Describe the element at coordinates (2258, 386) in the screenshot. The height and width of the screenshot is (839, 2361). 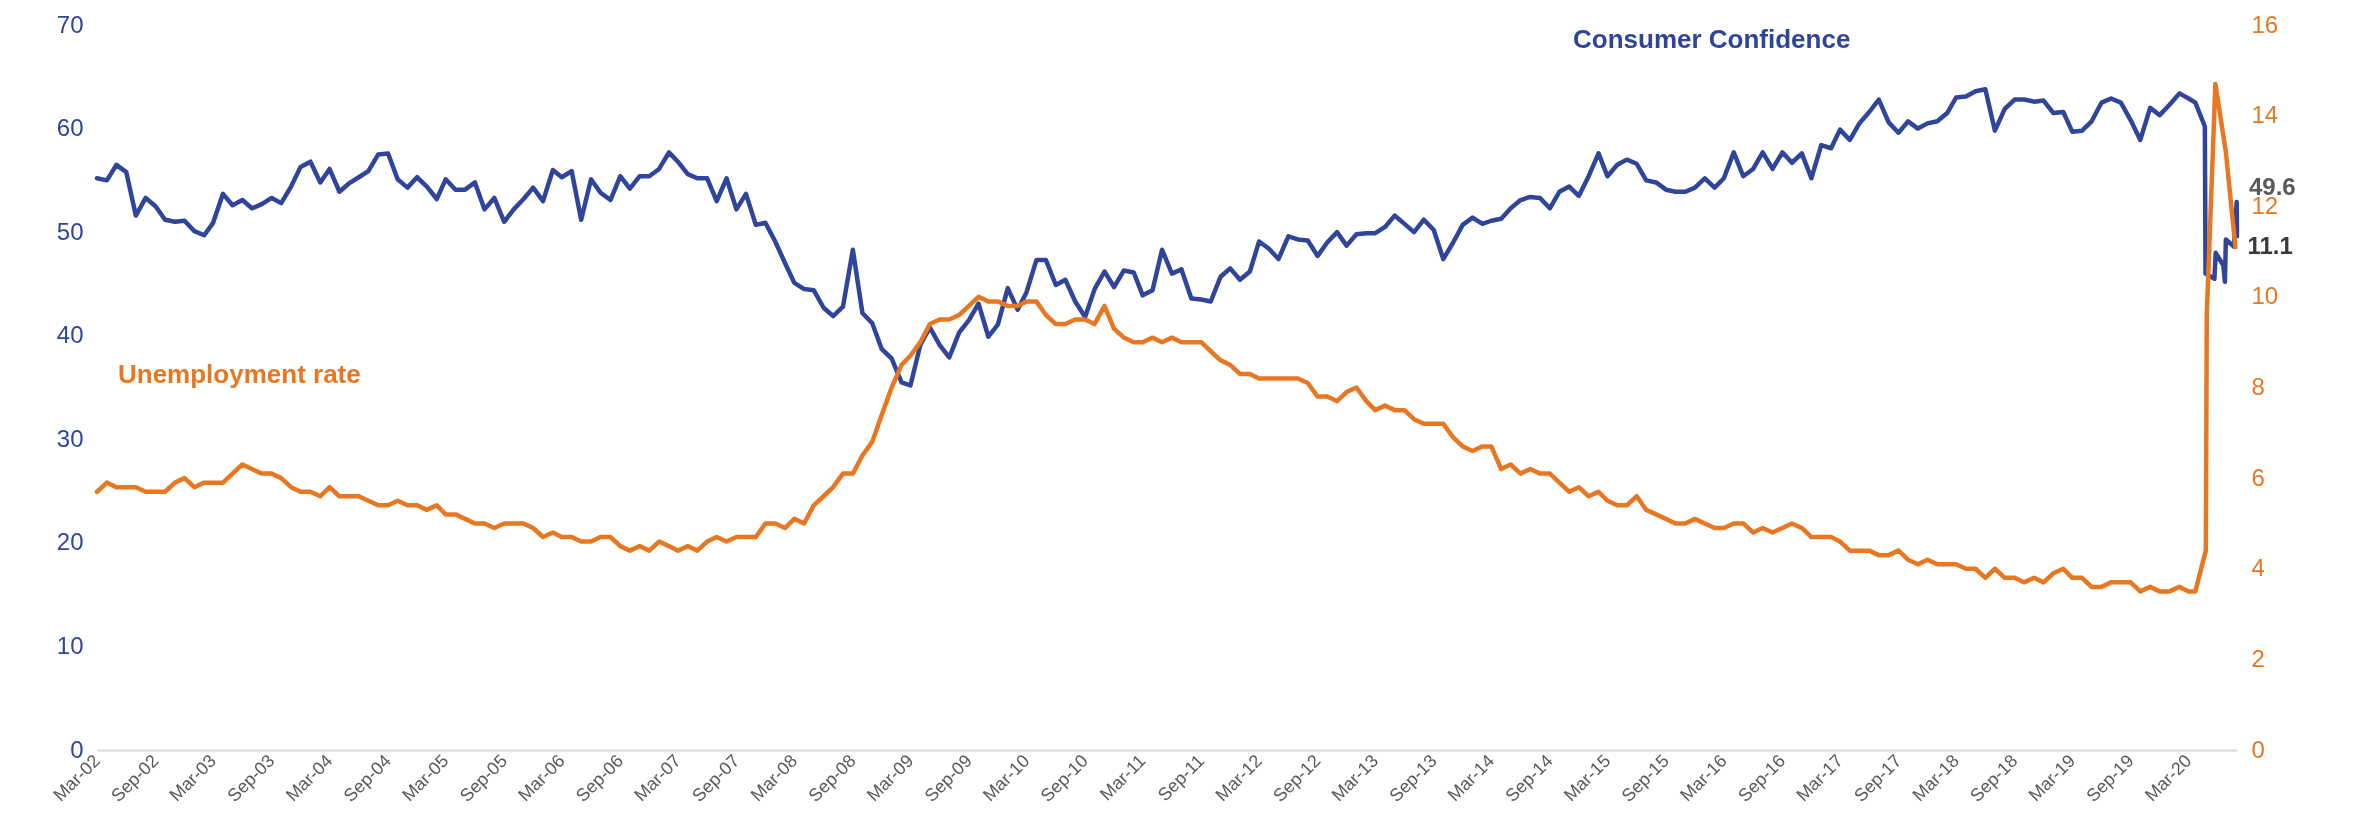
I see `y2-tick-label: 8` at that location.